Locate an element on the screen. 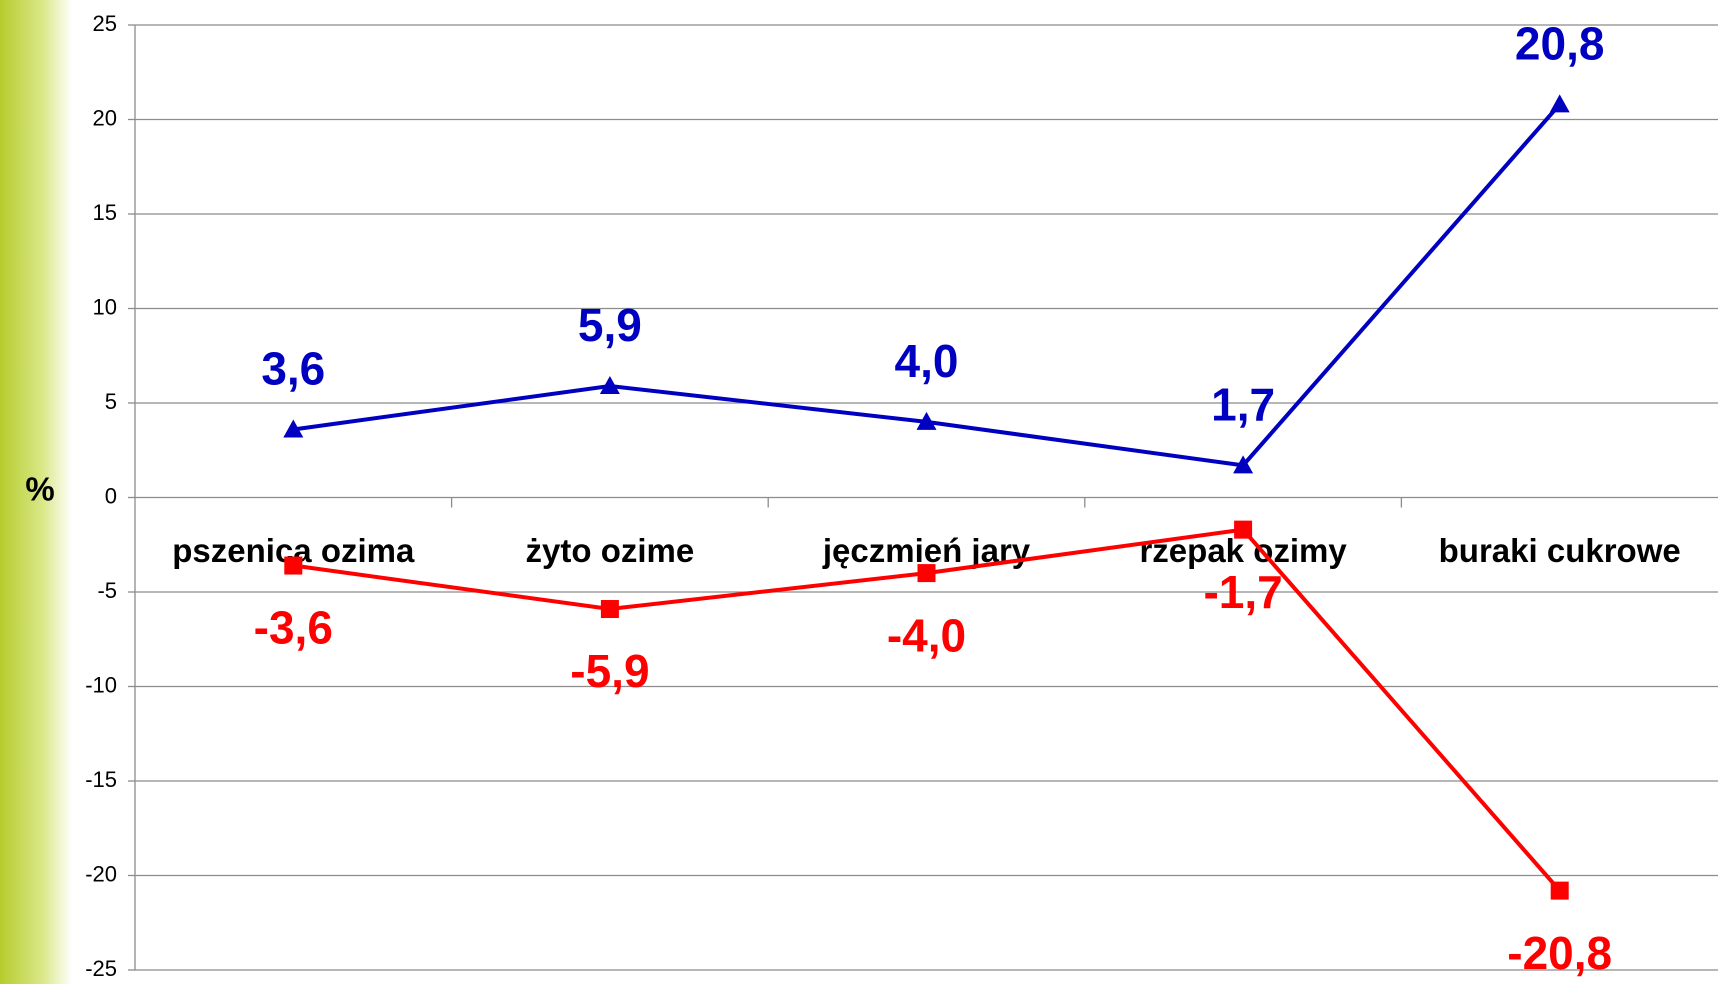  data-label: 3,6 is located at coordinates (293, 369).